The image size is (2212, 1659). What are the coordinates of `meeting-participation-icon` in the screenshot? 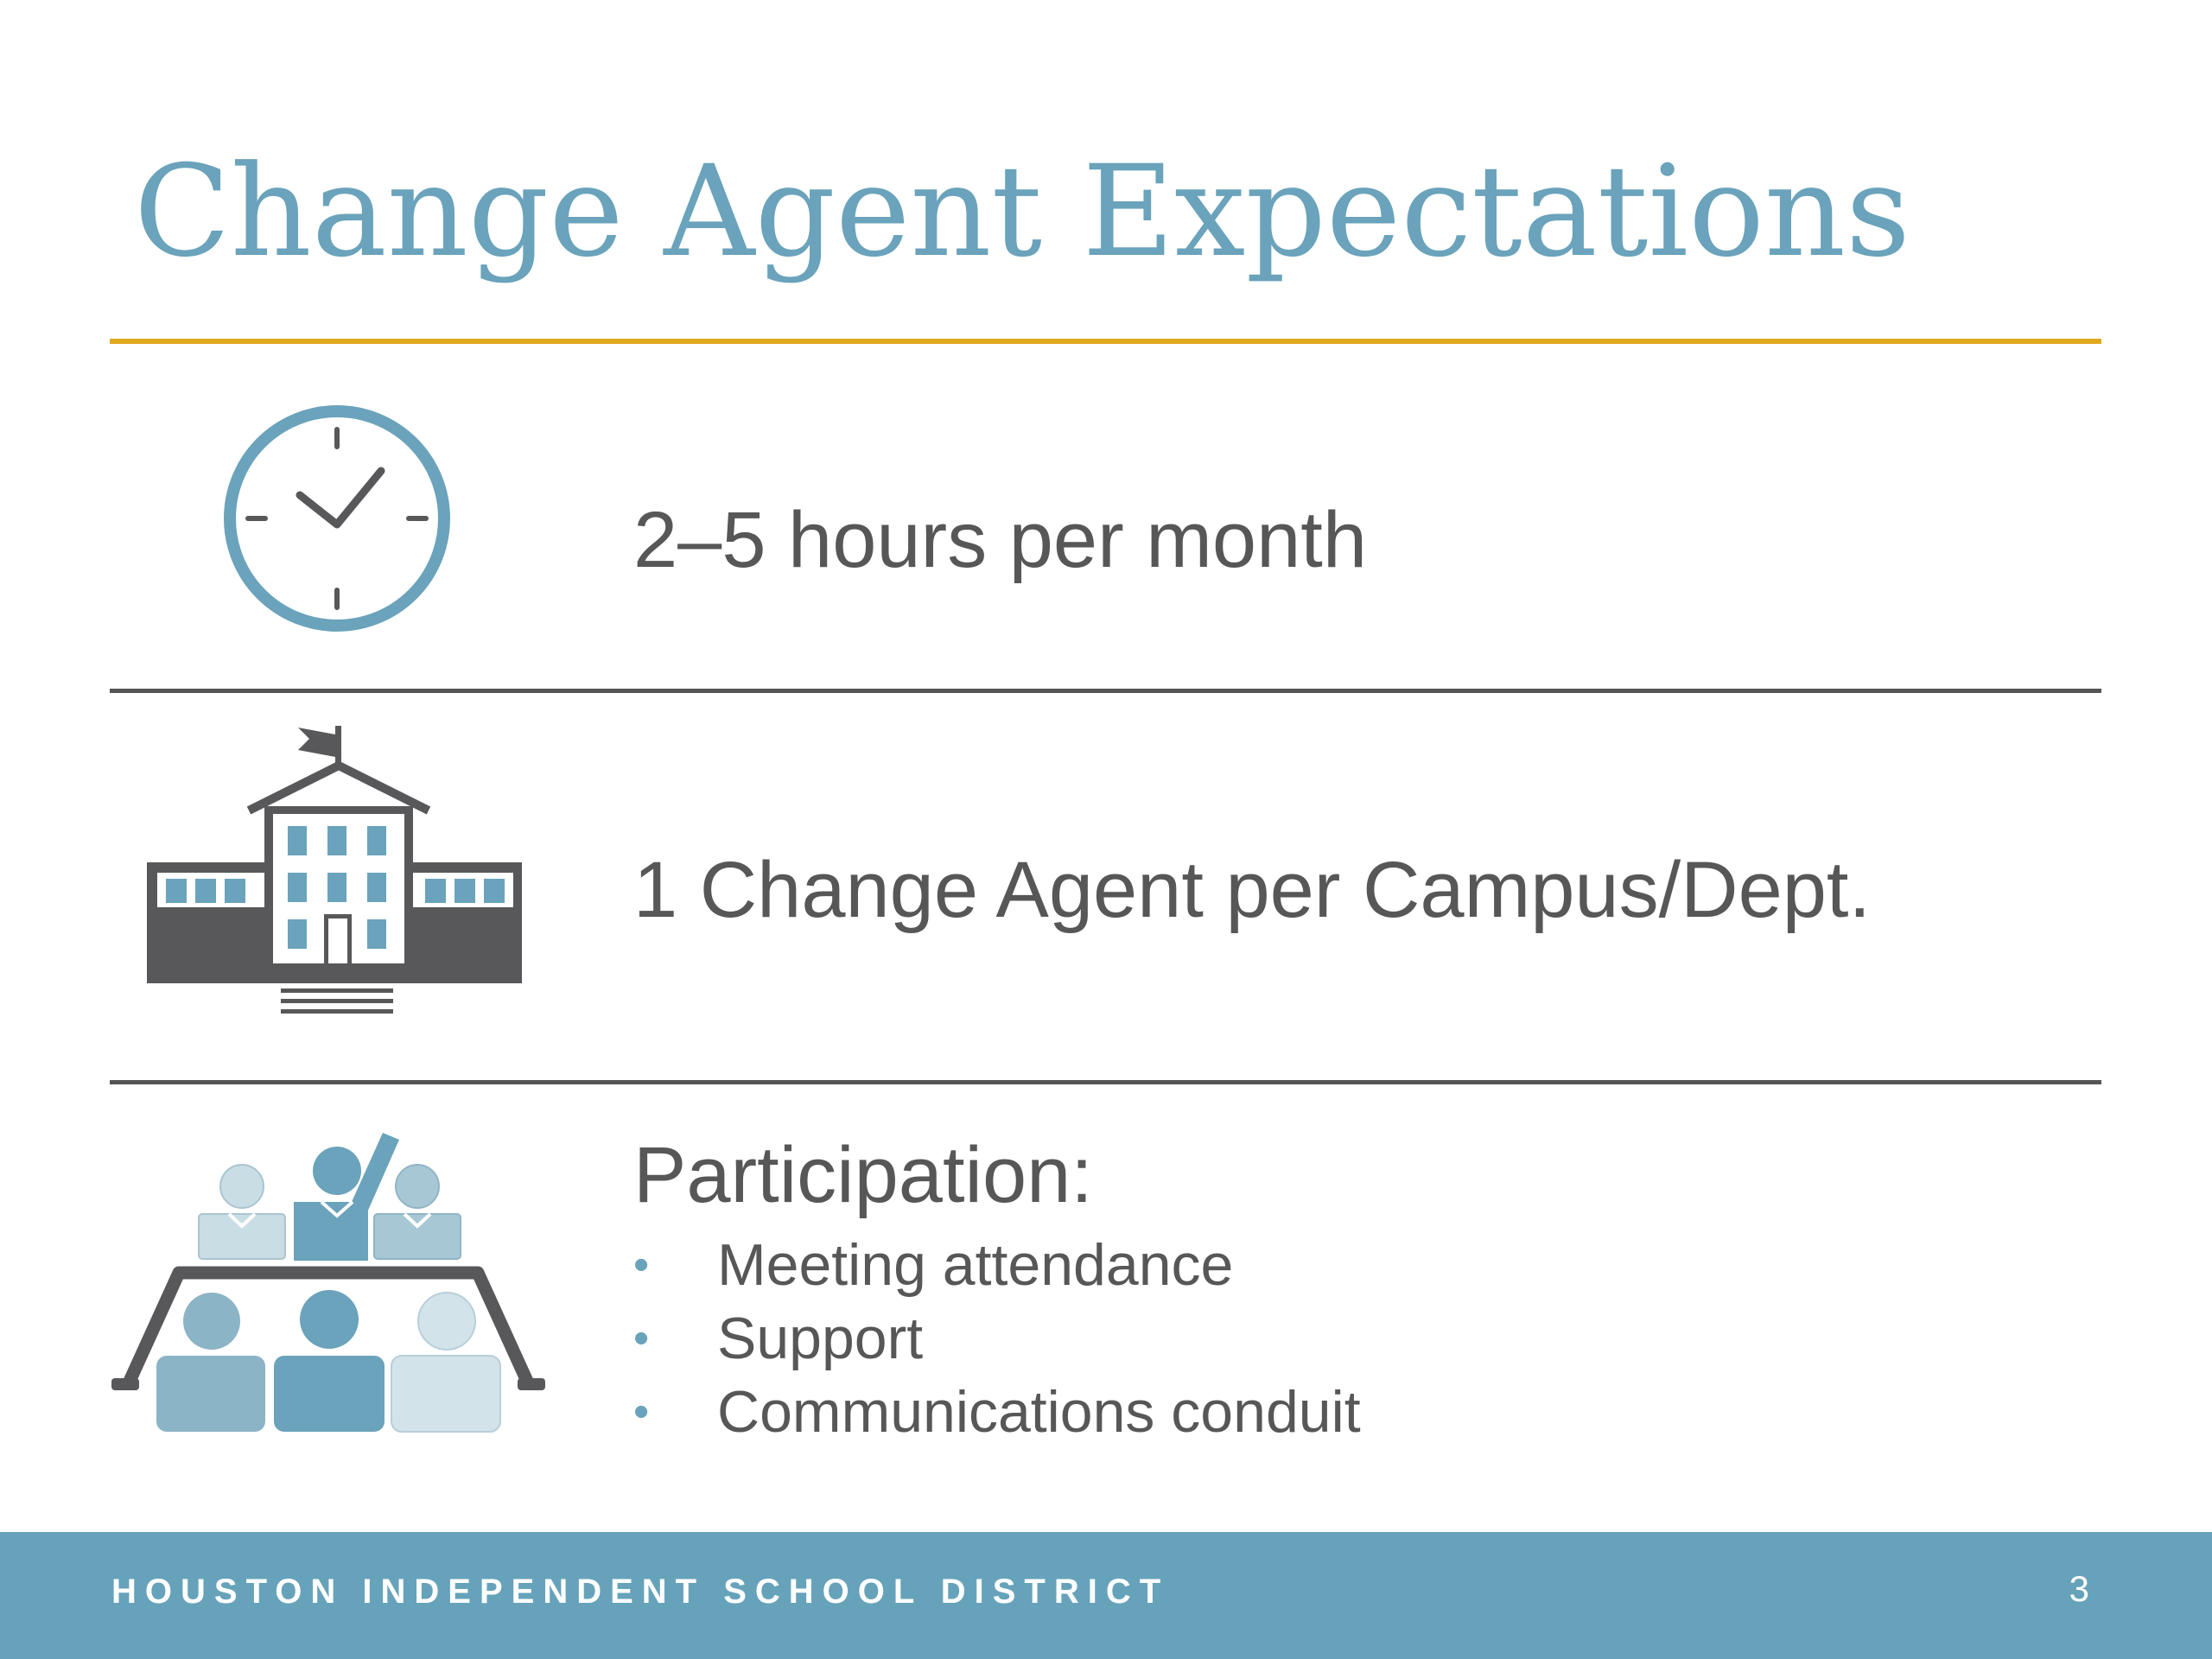 It's located at (328, 1281).